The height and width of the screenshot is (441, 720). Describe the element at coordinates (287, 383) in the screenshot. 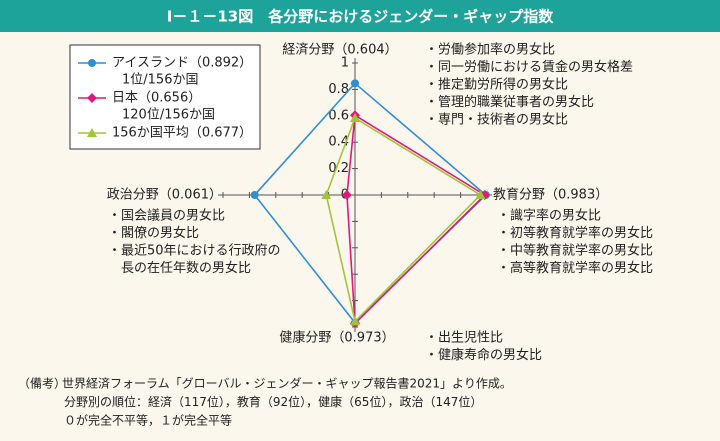

I see `footnote-line: 世界経済フォーラム「グローバル・ジェンダー・ギャップ報告書2021」より作成。` at that location.